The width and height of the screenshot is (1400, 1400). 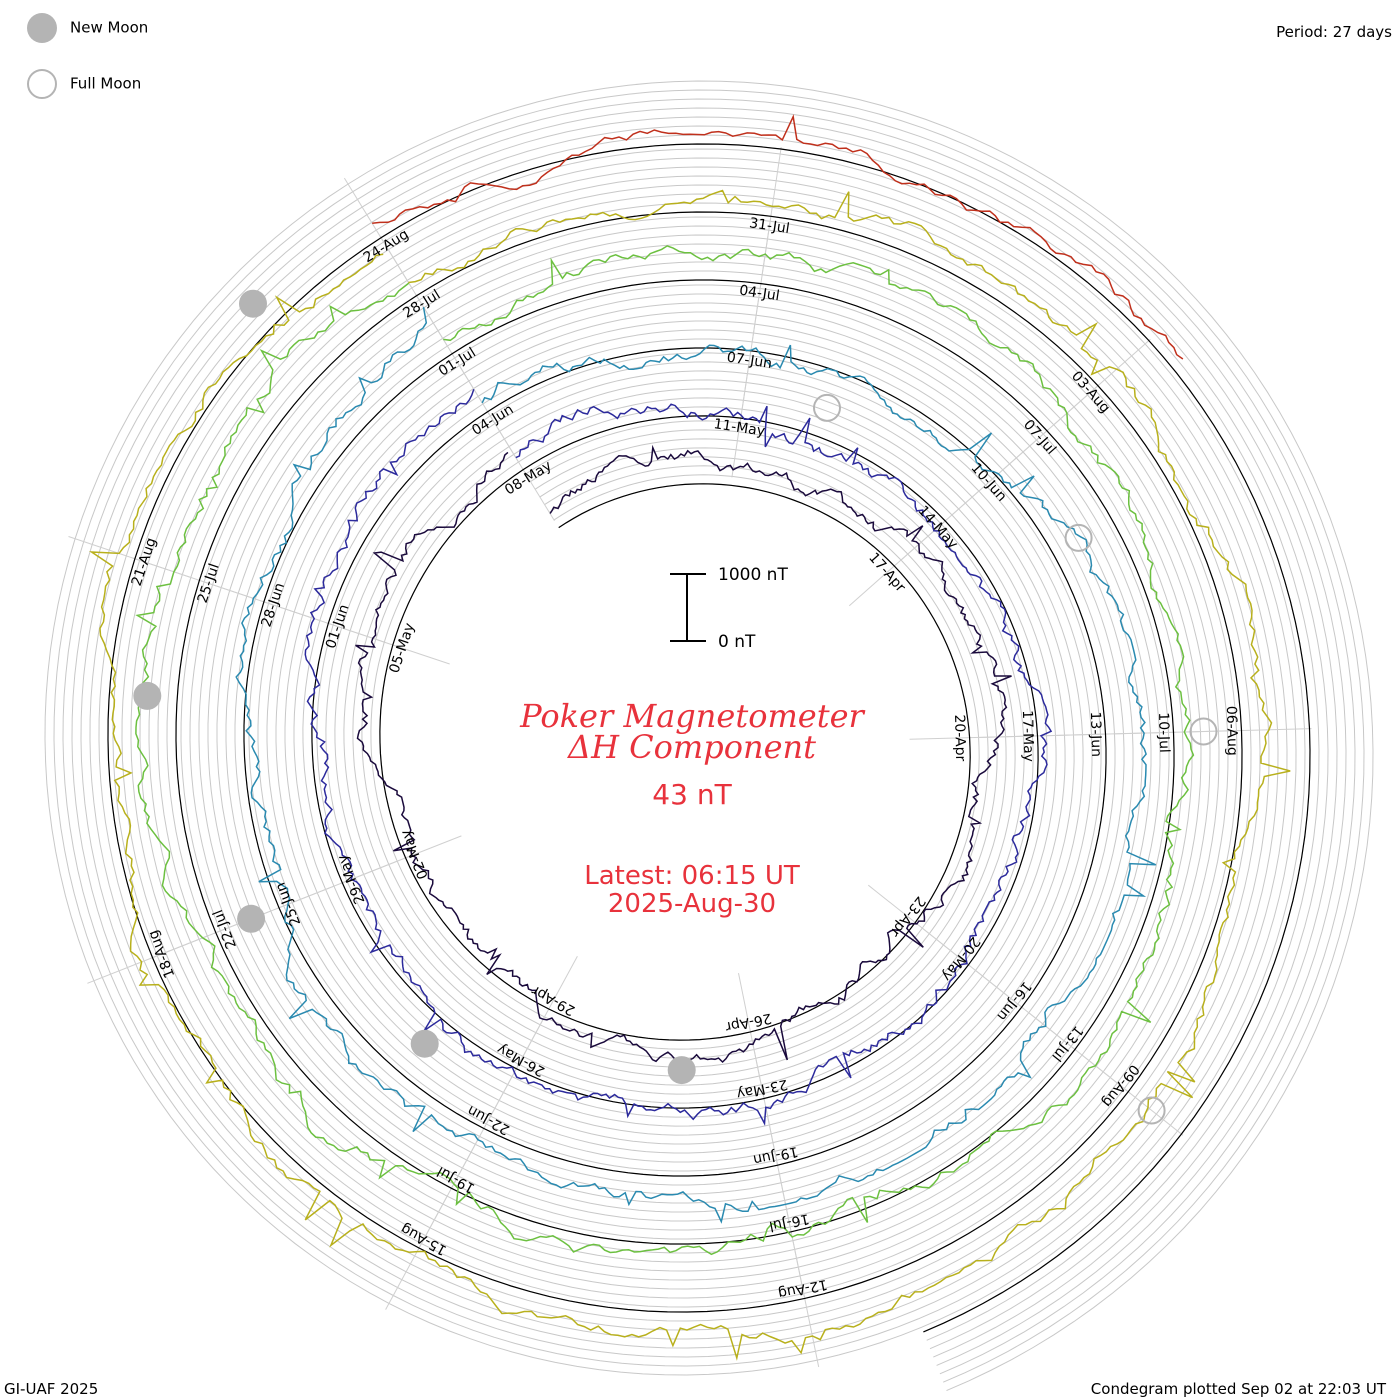 I want to click on date-label: 05-May, so click(x=402, y=648).